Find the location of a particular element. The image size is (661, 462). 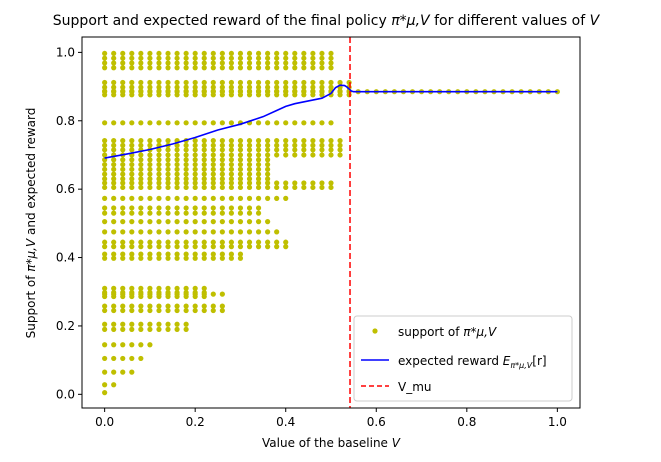

x-axis-ticks: 0.0 0.2 0.4 0.6 0.8 1.0 is located at coordinates (331, 418).